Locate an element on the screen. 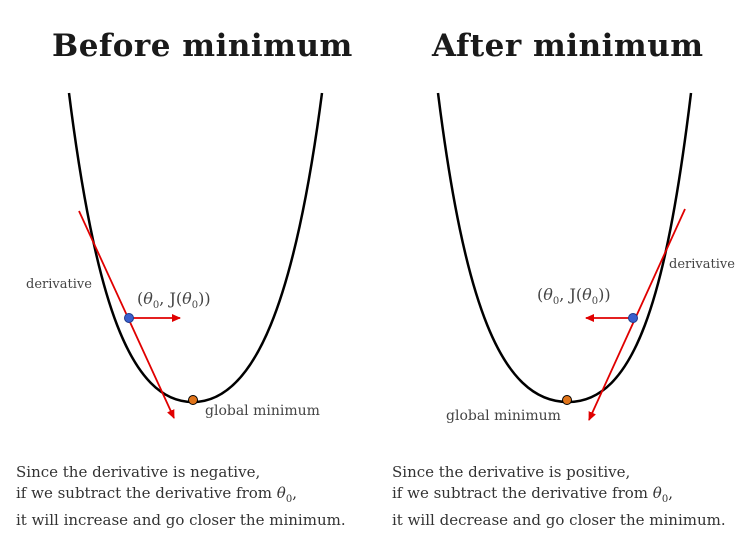 The width and height of the screenshot is (752, 543). panel-title: After minimum is located at coordinates (568, 46).